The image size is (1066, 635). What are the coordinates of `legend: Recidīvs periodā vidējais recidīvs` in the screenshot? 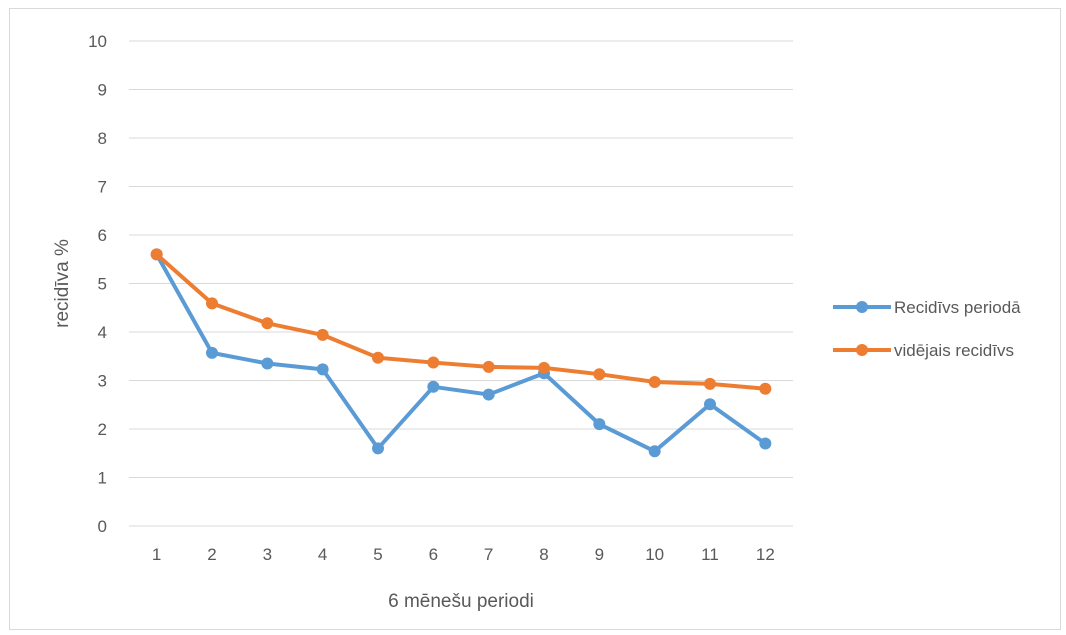 It's located at (927, 329).